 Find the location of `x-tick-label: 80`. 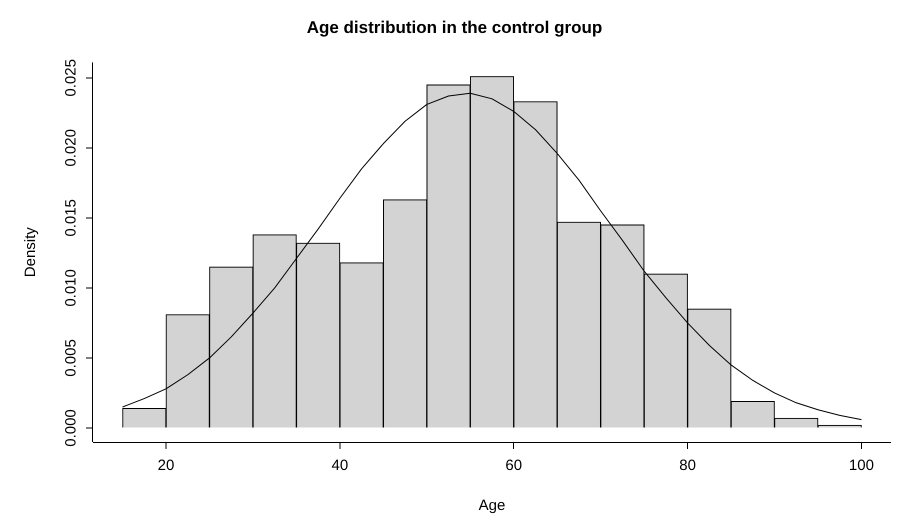

x-tick-label: 80 is located at coordinates (687, 465).